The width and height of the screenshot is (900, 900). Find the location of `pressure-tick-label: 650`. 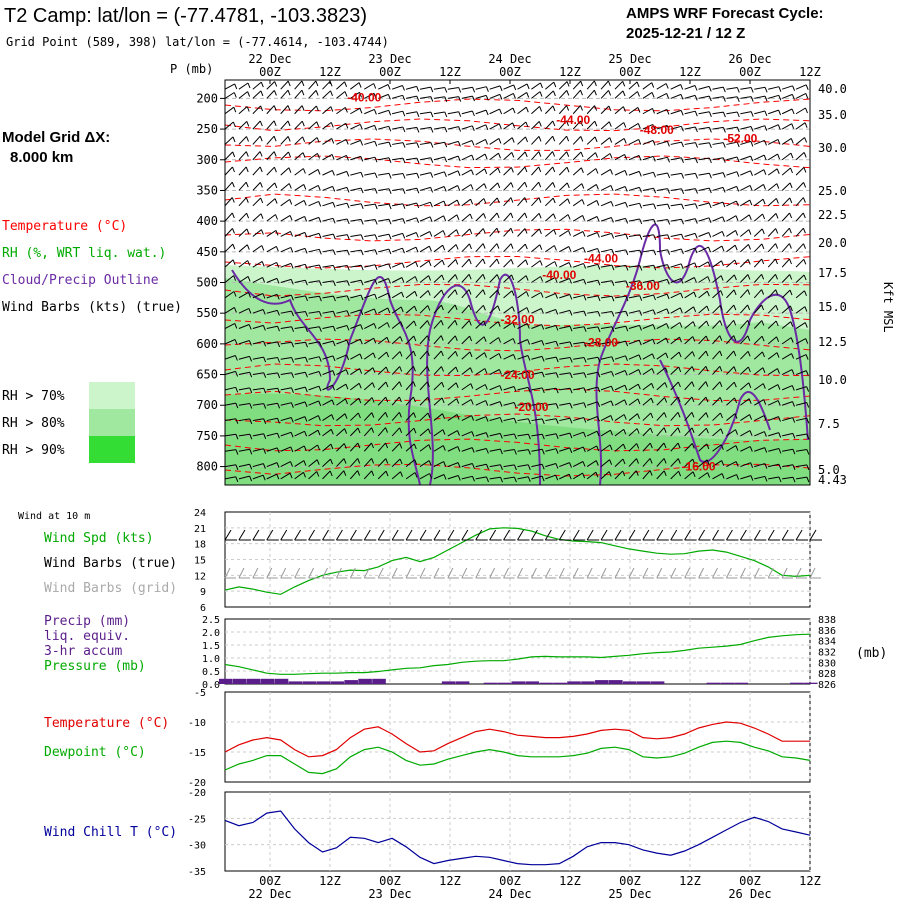

pressure-tick-label: 650 is located at coordinates (207, 375).